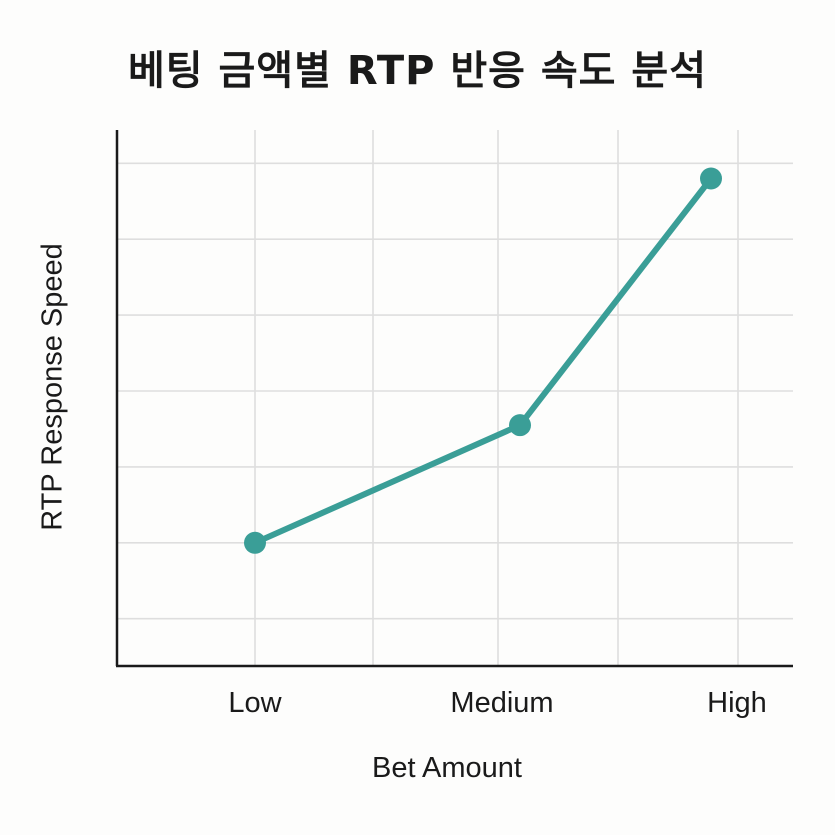 The height and width of the screenshot is (835, 835). What do you see at coordinates (501, 703) in the screenshot?
I see `x-tick-label-medium: Medium` at bounding box center [501, 703].